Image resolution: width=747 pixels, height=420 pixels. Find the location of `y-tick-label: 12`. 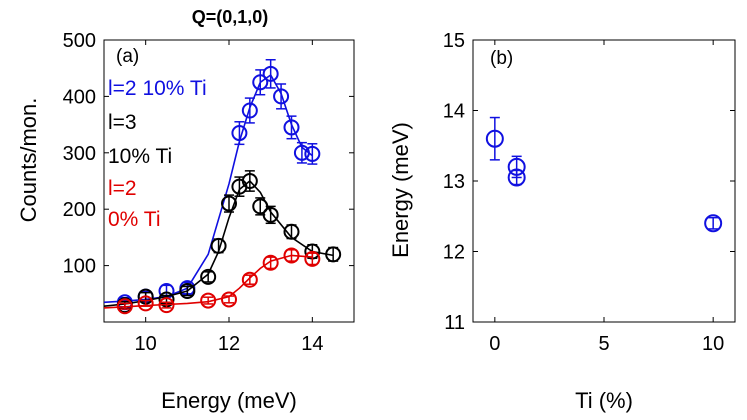

y-tick-label: 12 is located at coordinates (454, 253).